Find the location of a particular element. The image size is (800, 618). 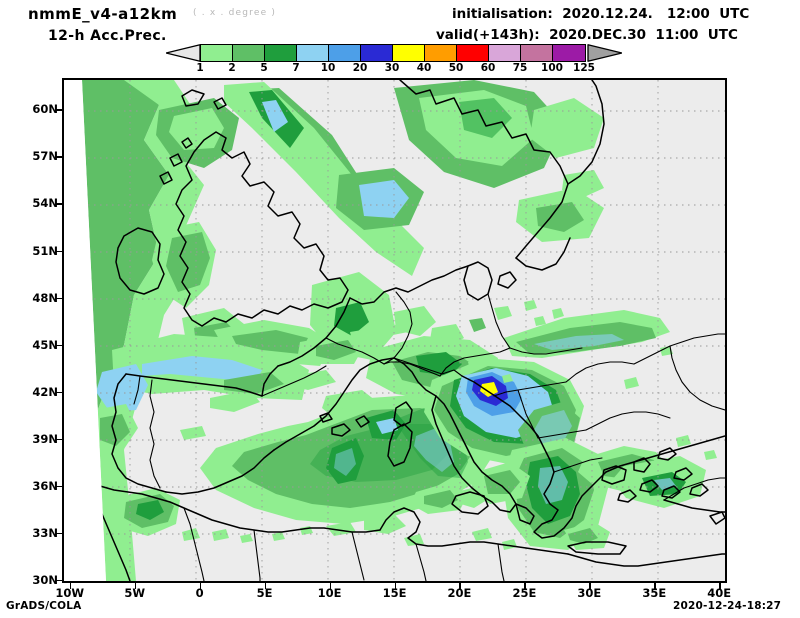

colorbar-tick-label: 7 is located at coordinates (296, 68).